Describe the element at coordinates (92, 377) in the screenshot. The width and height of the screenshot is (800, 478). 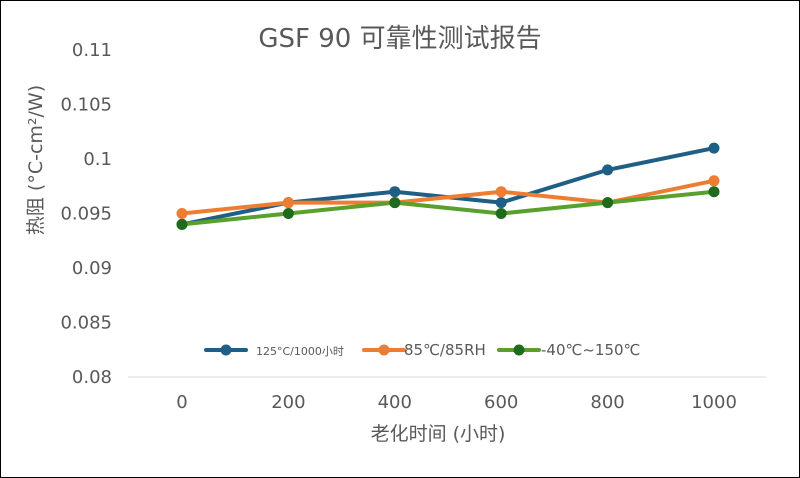
I see `y-tick-label: 0.08` at that location.